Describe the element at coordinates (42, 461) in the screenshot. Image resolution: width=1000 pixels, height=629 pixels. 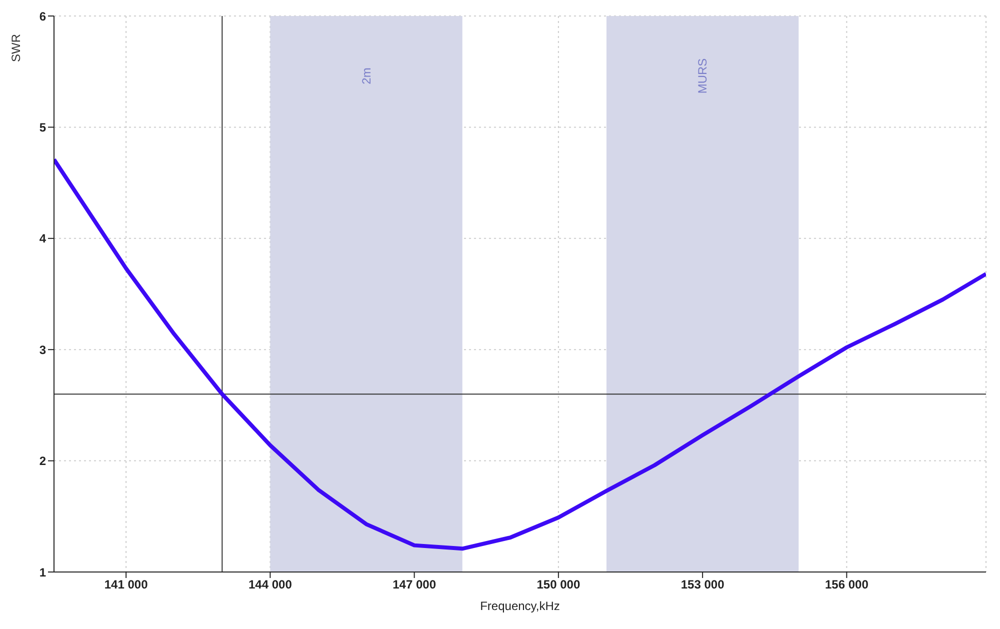
I see `y-tick-label: 2` at that location.